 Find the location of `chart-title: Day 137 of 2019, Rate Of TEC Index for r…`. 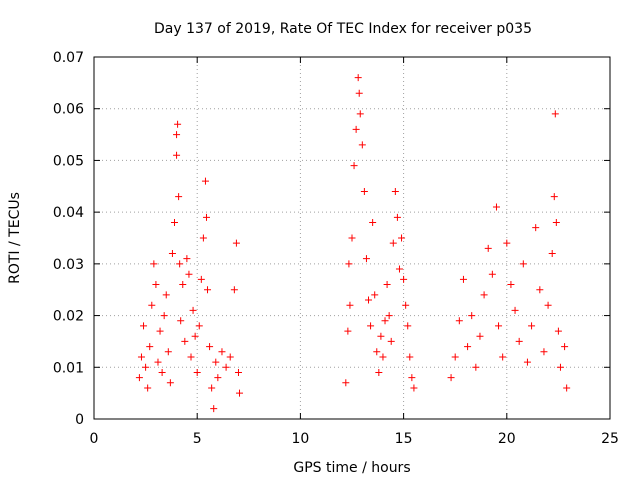

chart-title: Day 137 of 2019, Rate Of TEC Index for r… is located at coordinates (343, 29).